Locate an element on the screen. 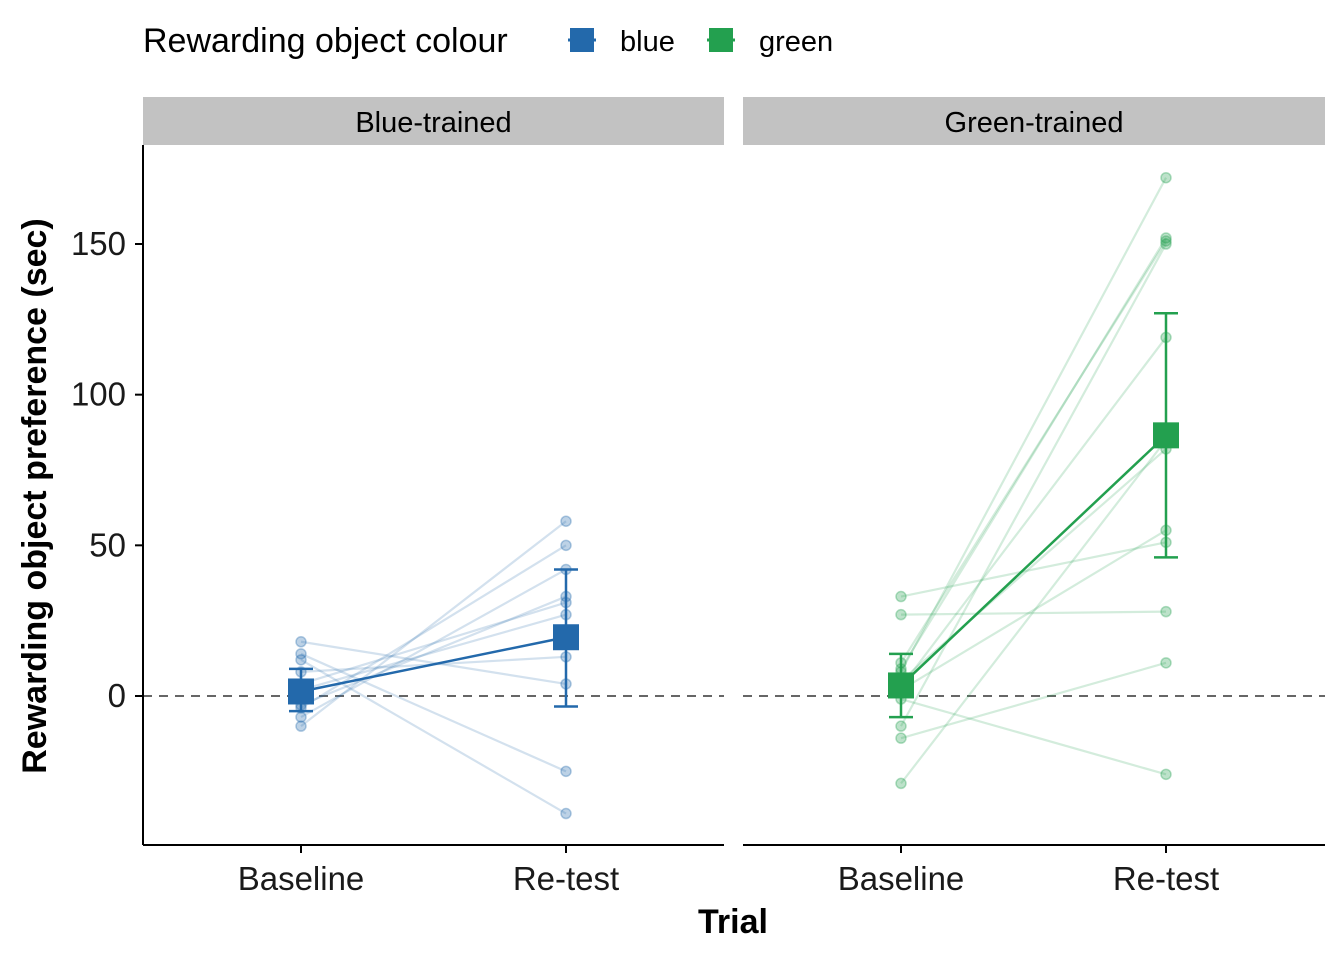  legend-title: Rewarding object colour is located at coordinates (325, 41).